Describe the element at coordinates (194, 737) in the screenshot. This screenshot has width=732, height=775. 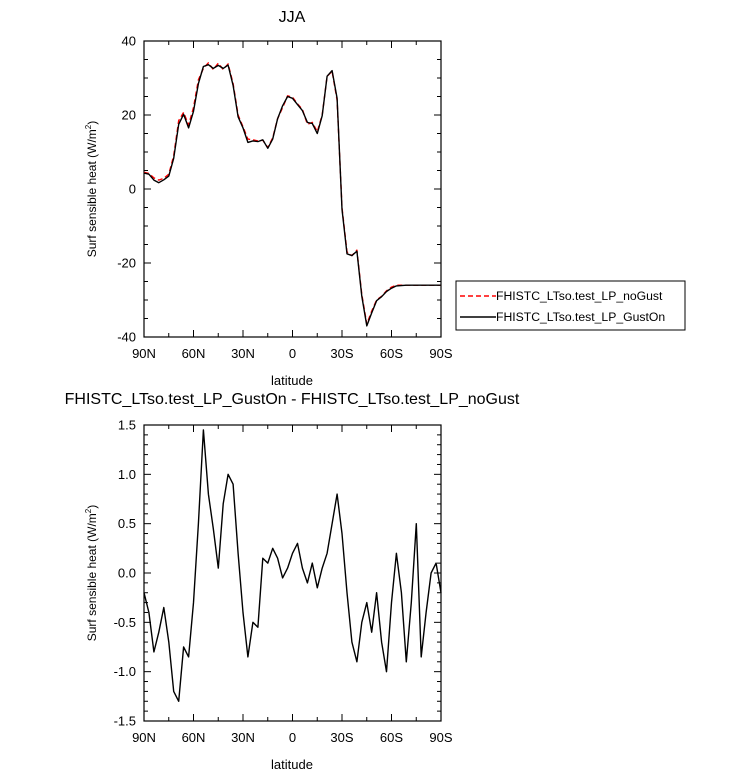
I see `bottom-x-tick-label: 60N` at that location.